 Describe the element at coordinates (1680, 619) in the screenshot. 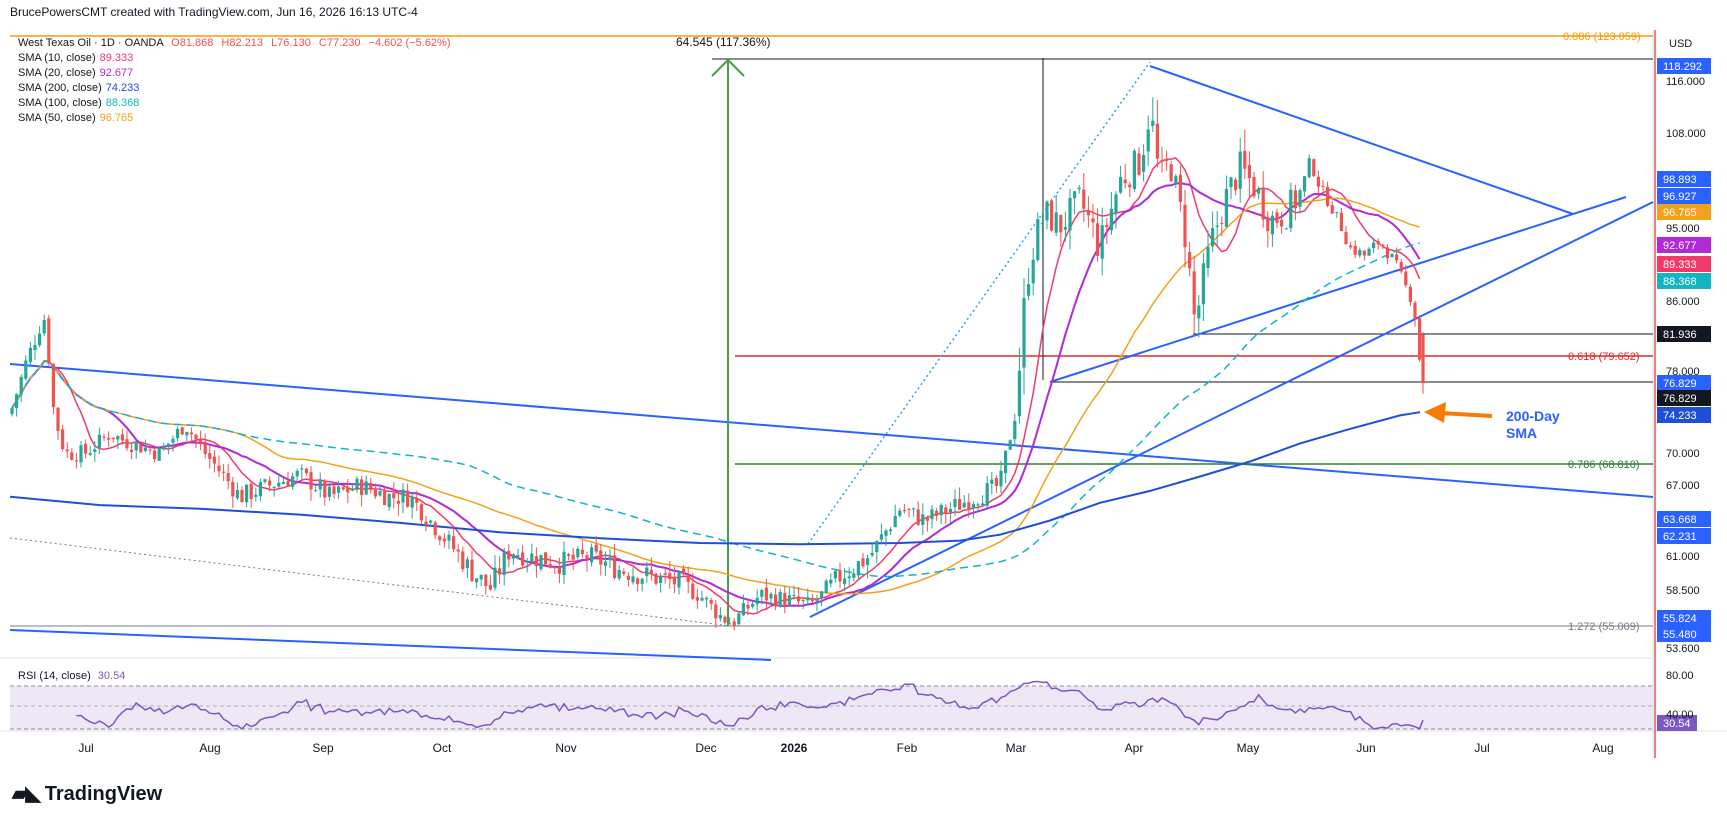

I see `price-badge-label: 55.824` at that location.